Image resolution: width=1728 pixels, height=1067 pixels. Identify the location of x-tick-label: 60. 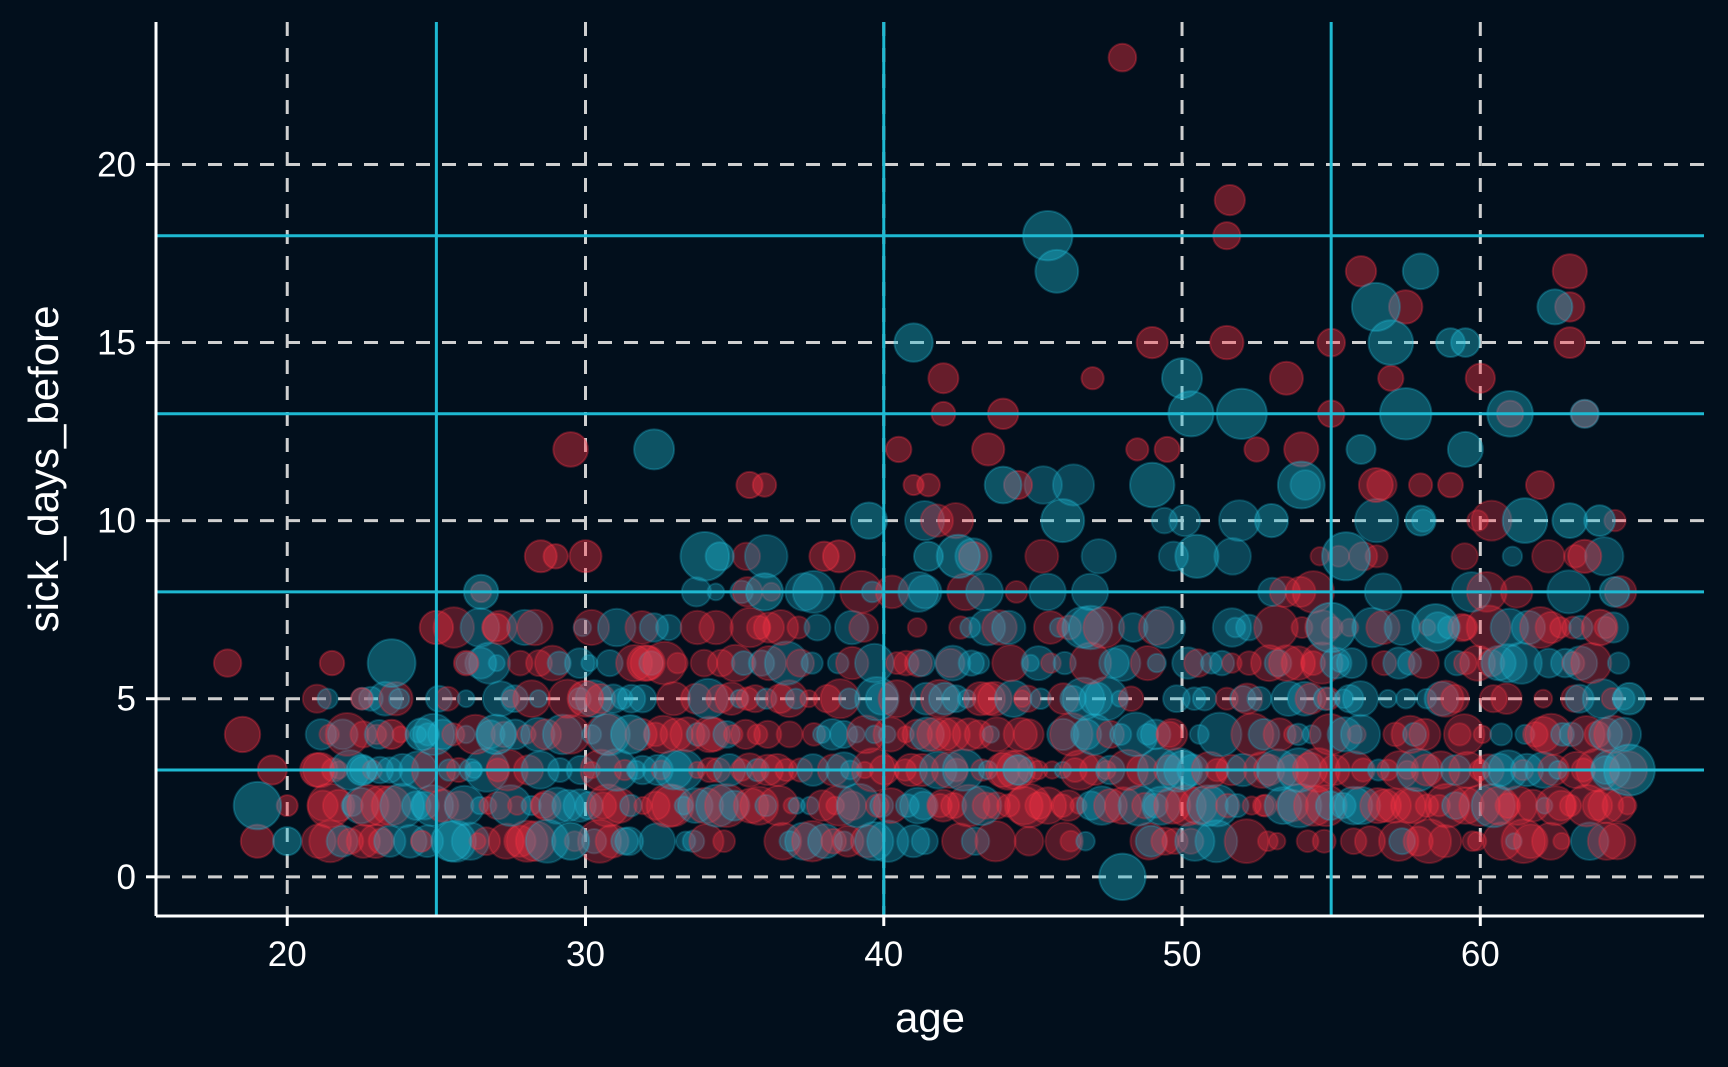
(1480, 954).